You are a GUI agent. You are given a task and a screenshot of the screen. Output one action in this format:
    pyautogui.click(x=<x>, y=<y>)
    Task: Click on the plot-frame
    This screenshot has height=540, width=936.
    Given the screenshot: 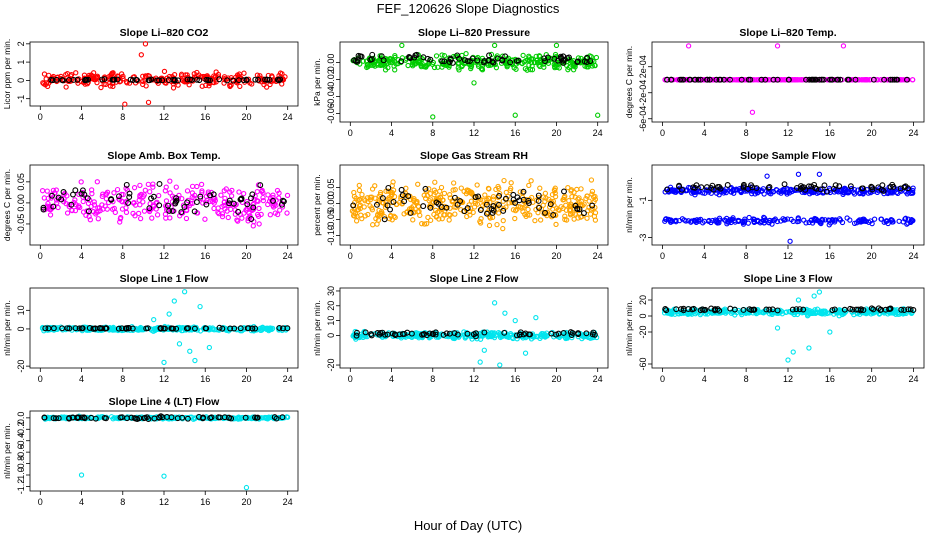 What is the action you would take?
    pyautogui.click(x=788, y=328)
    